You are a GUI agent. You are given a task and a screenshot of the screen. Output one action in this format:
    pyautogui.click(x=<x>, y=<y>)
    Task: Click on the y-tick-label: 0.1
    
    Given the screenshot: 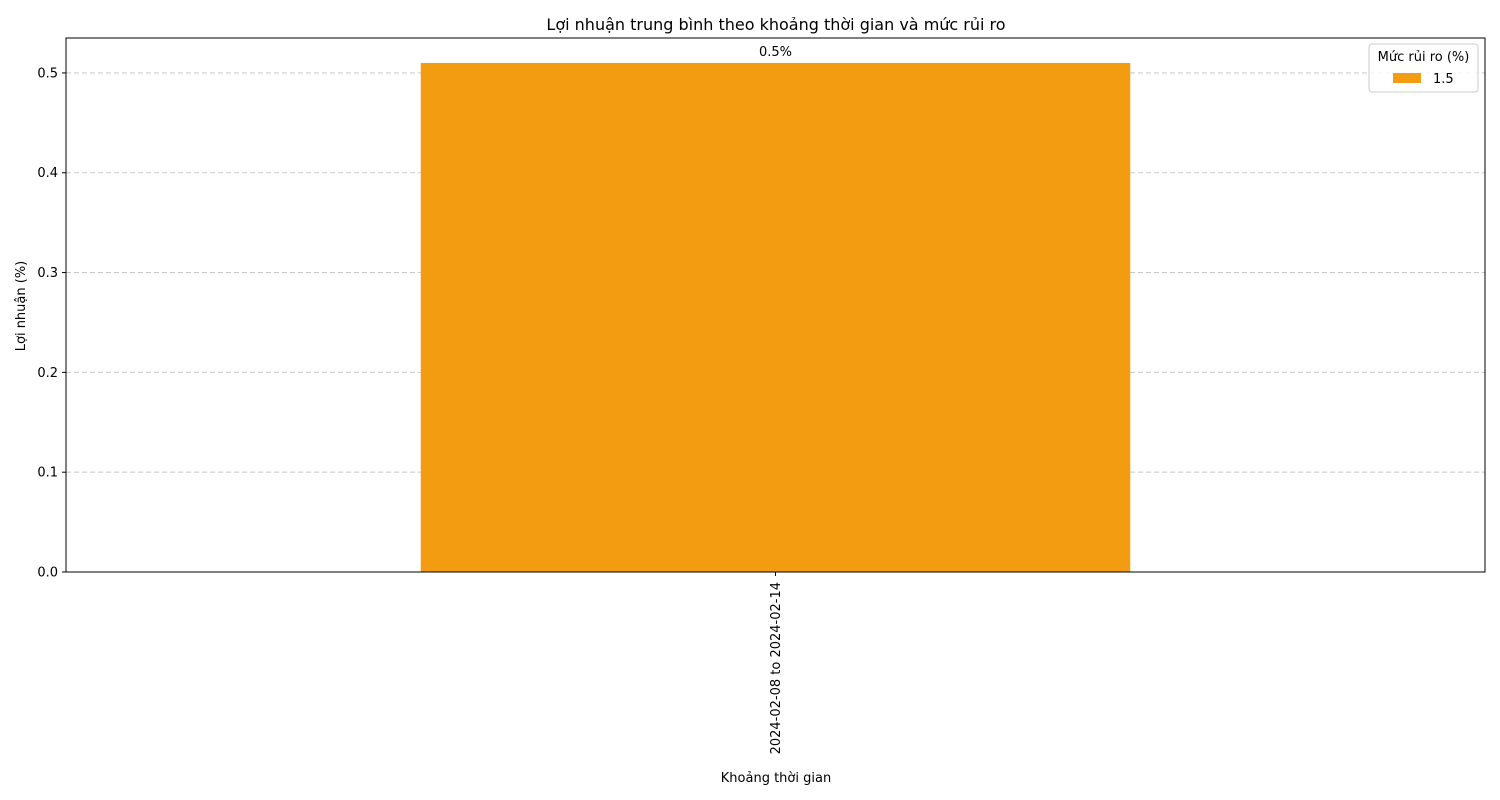 What is the action you would take?
    pyautogui.click(x=47, y=473)
    